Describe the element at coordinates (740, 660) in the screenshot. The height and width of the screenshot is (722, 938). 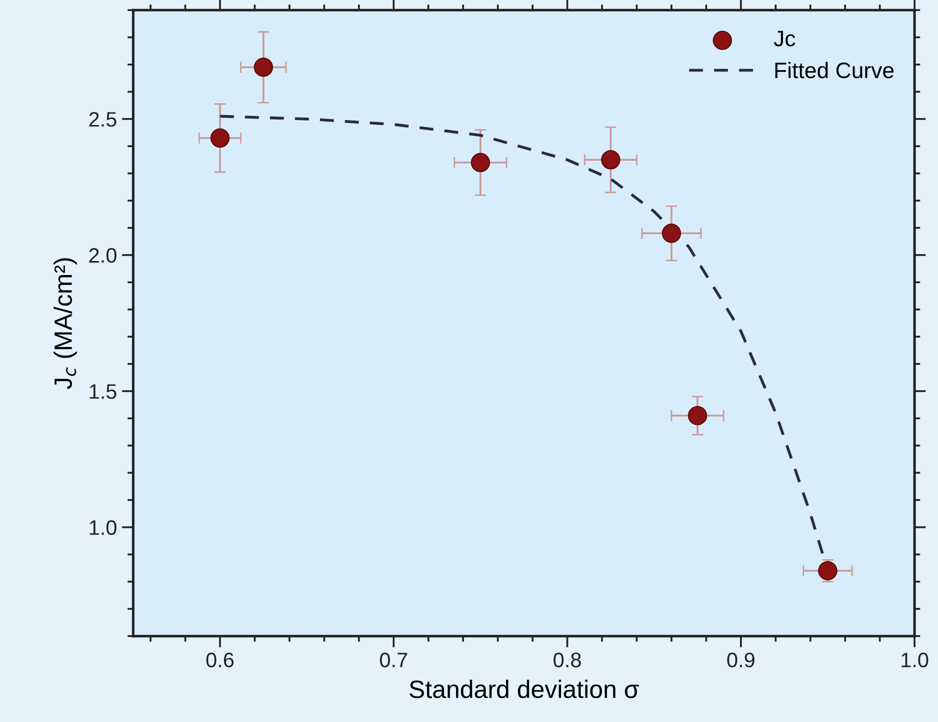
I see `x-tick-label: 0.9` at that location.